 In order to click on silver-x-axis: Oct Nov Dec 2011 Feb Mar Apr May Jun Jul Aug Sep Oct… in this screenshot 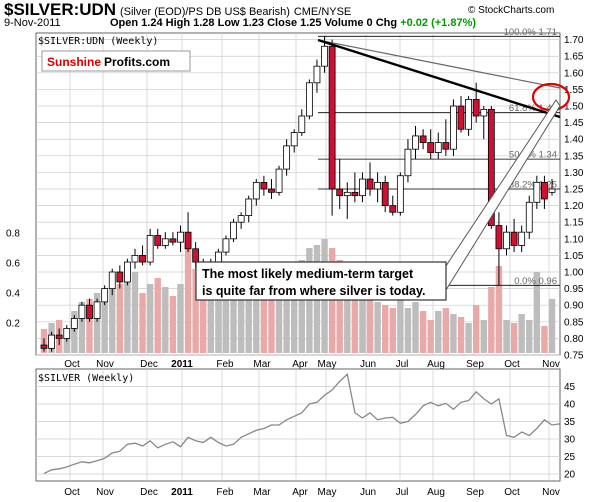, I will do `click(312, 492)`.